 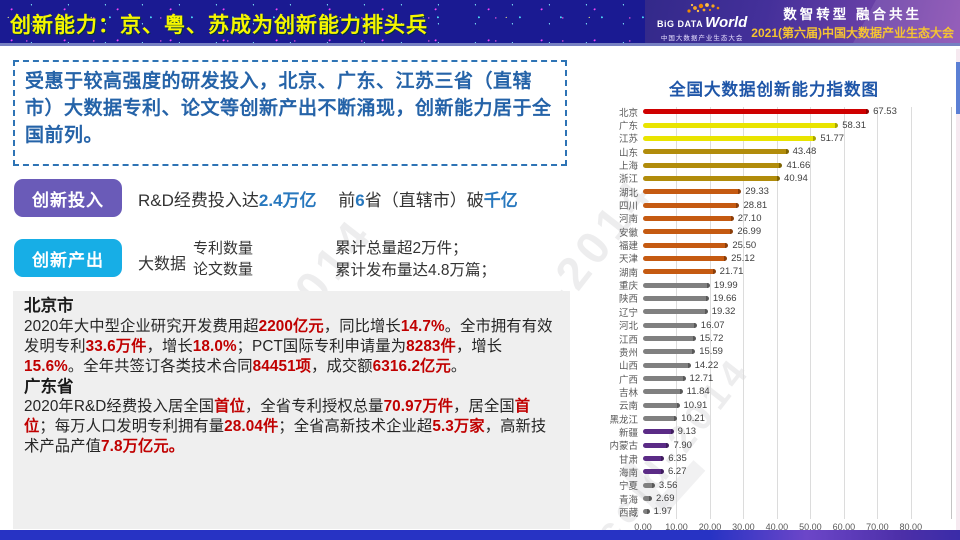 What do you see at coordinates (885, 112) in the screenshot?
I see `bar-value-label: 67.53` at bounding box center [885, 112].